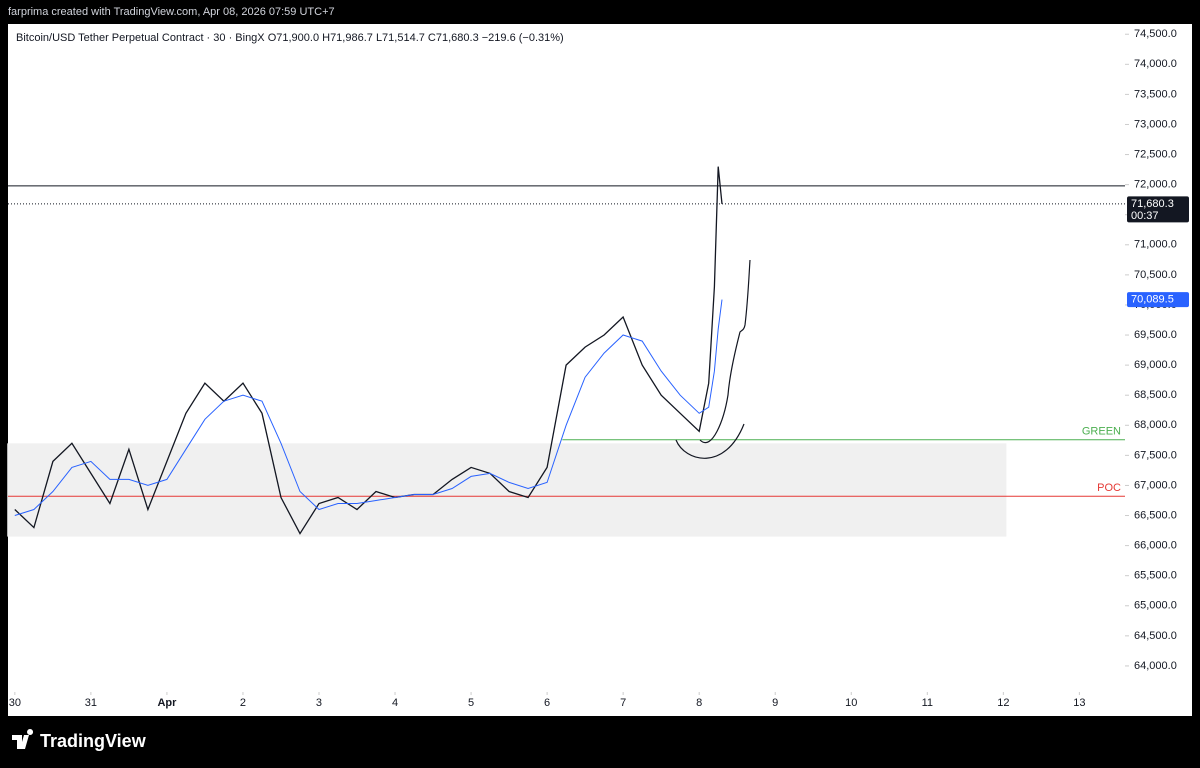 The image size is (1200, 768). What do you see at coordinates (1155, 515) in the screenshot?
I see `y-tick-label: 66,500.0` at bounding box center [1155, 515].